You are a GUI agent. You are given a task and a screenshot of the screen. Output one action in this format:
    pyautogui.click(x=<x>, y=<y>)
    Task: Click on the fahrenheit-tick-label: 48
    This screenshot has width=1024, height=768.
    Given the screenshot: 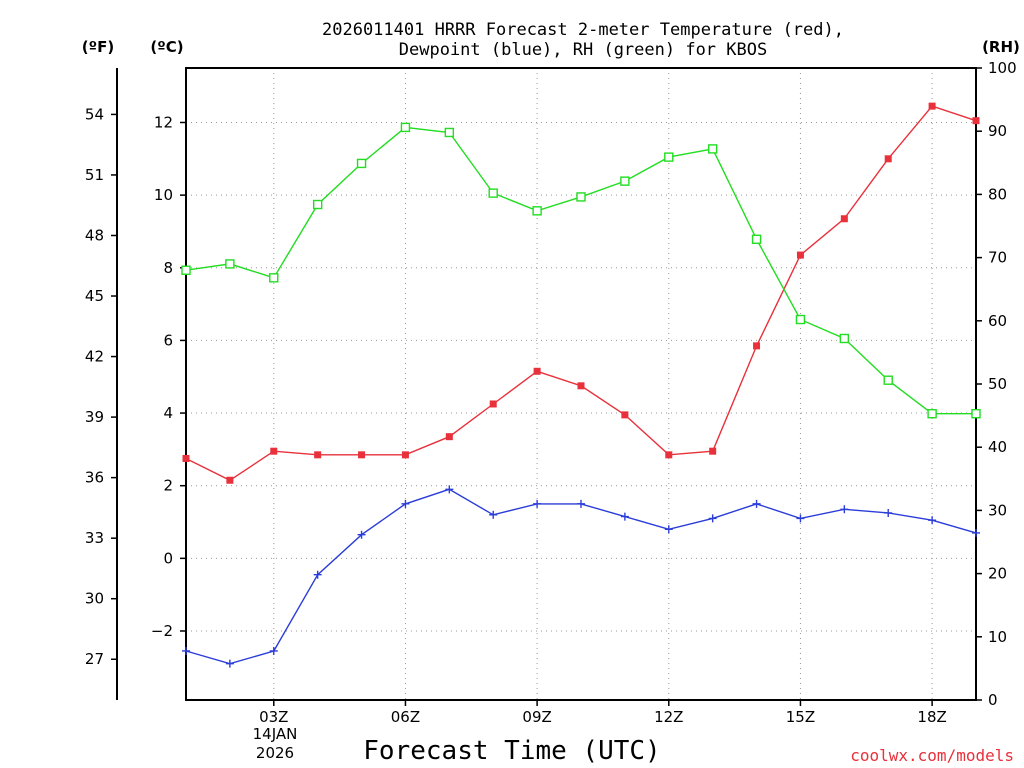 What is the action you would take?
    pyautogui.click(x=94, y=235)
    